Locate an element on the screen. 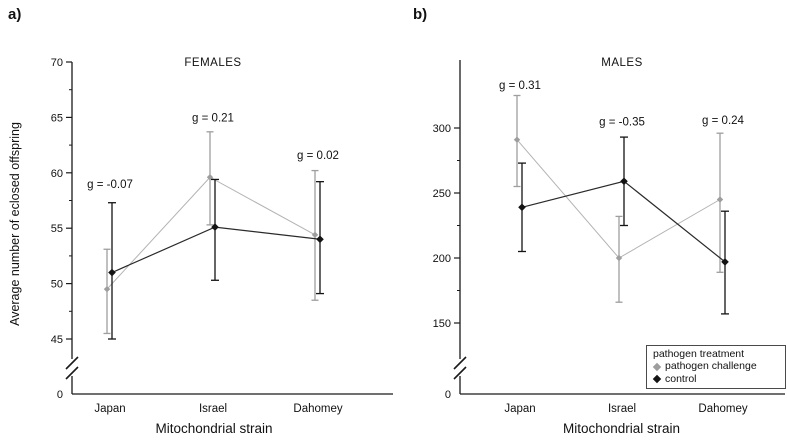 The height and width of the screenshot is (441, 787). y-tick-label: 55 is located at coordinates (57, 229).